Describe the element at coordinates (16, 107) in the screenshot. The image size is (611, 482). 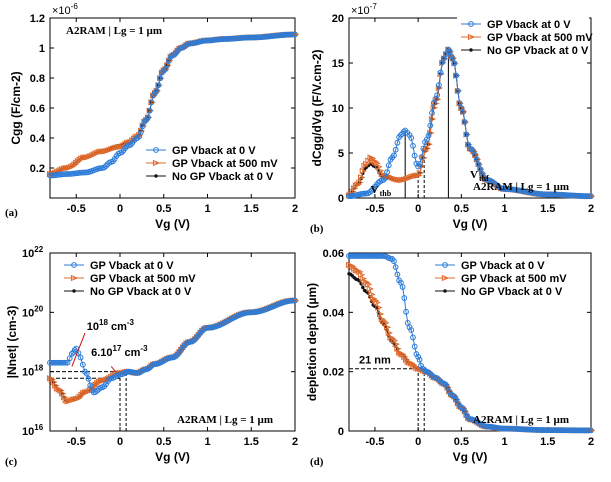
I see `y-axis-label: Cgg (F/cm-2)` at that location.